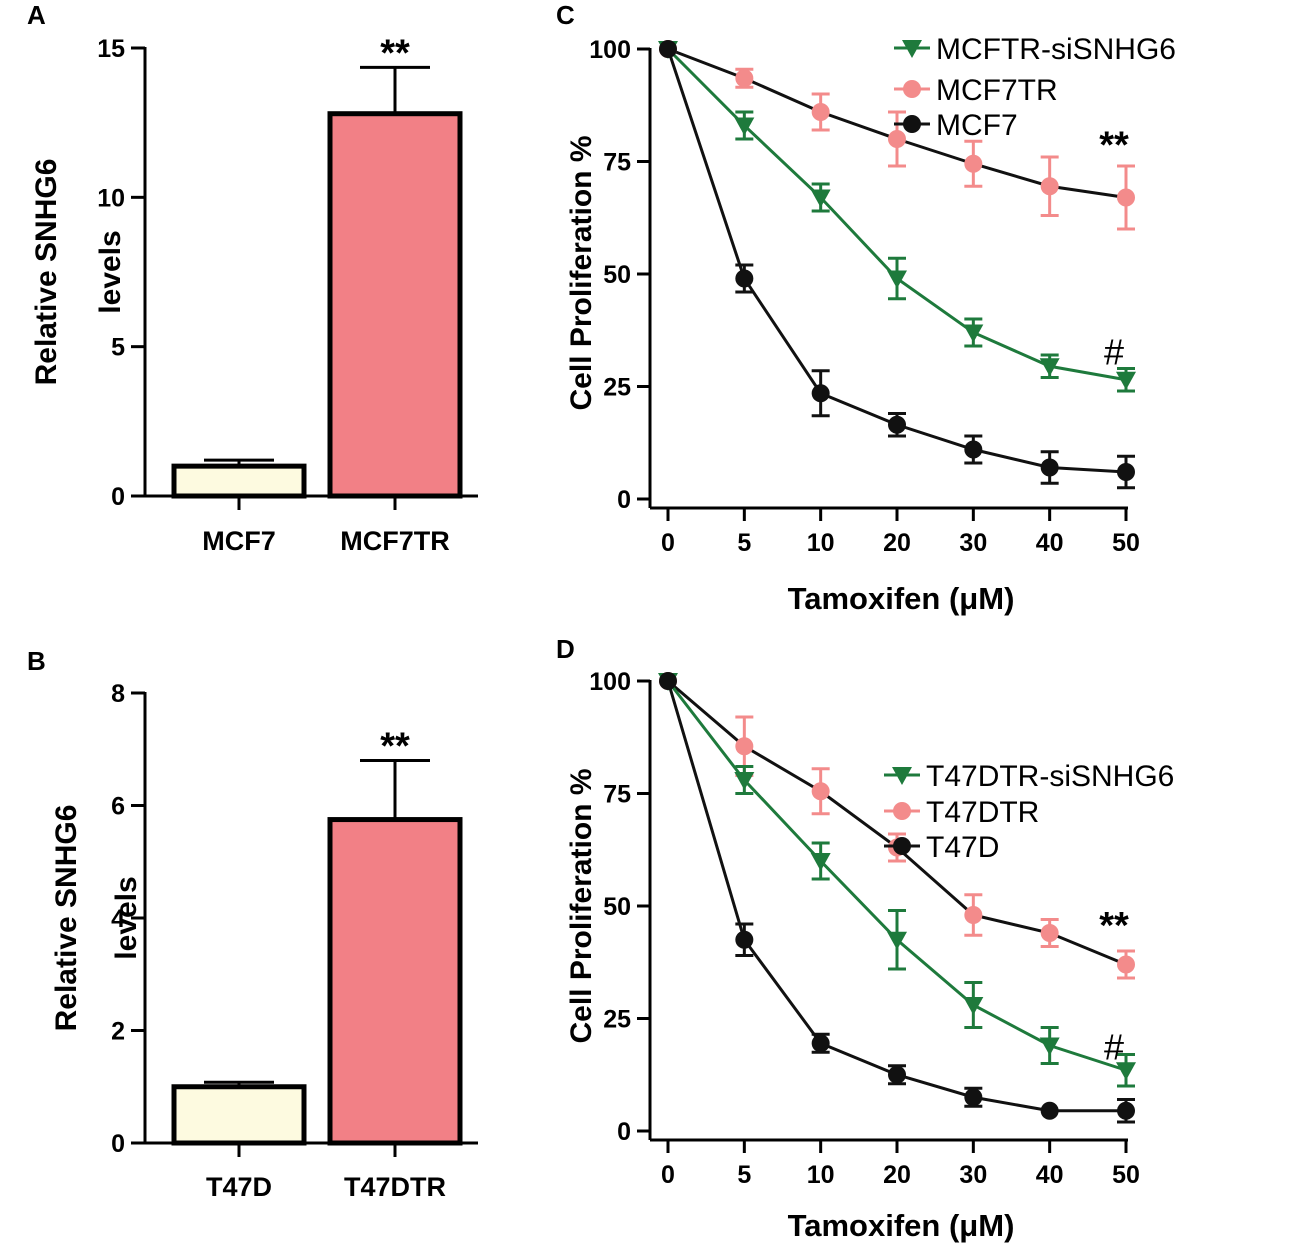  I want to click on legend-entry: T47D, so click(962, 847).